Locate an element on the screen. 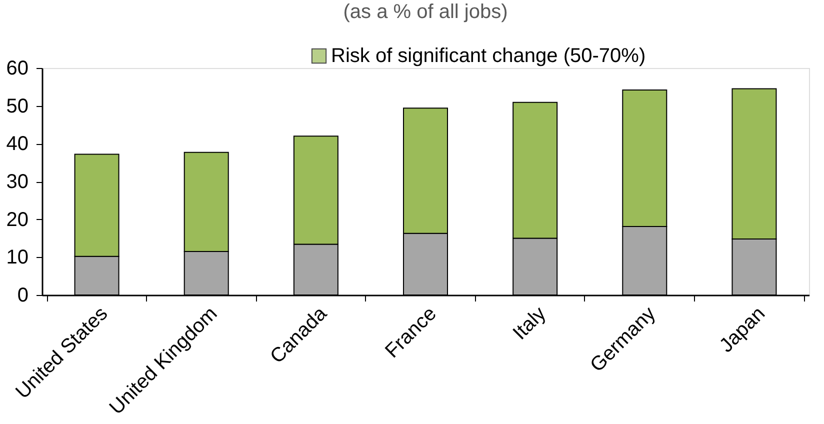 This screenshot has width=824, height=424. y-tick-label: 60 is located at coordinates (17, 69).